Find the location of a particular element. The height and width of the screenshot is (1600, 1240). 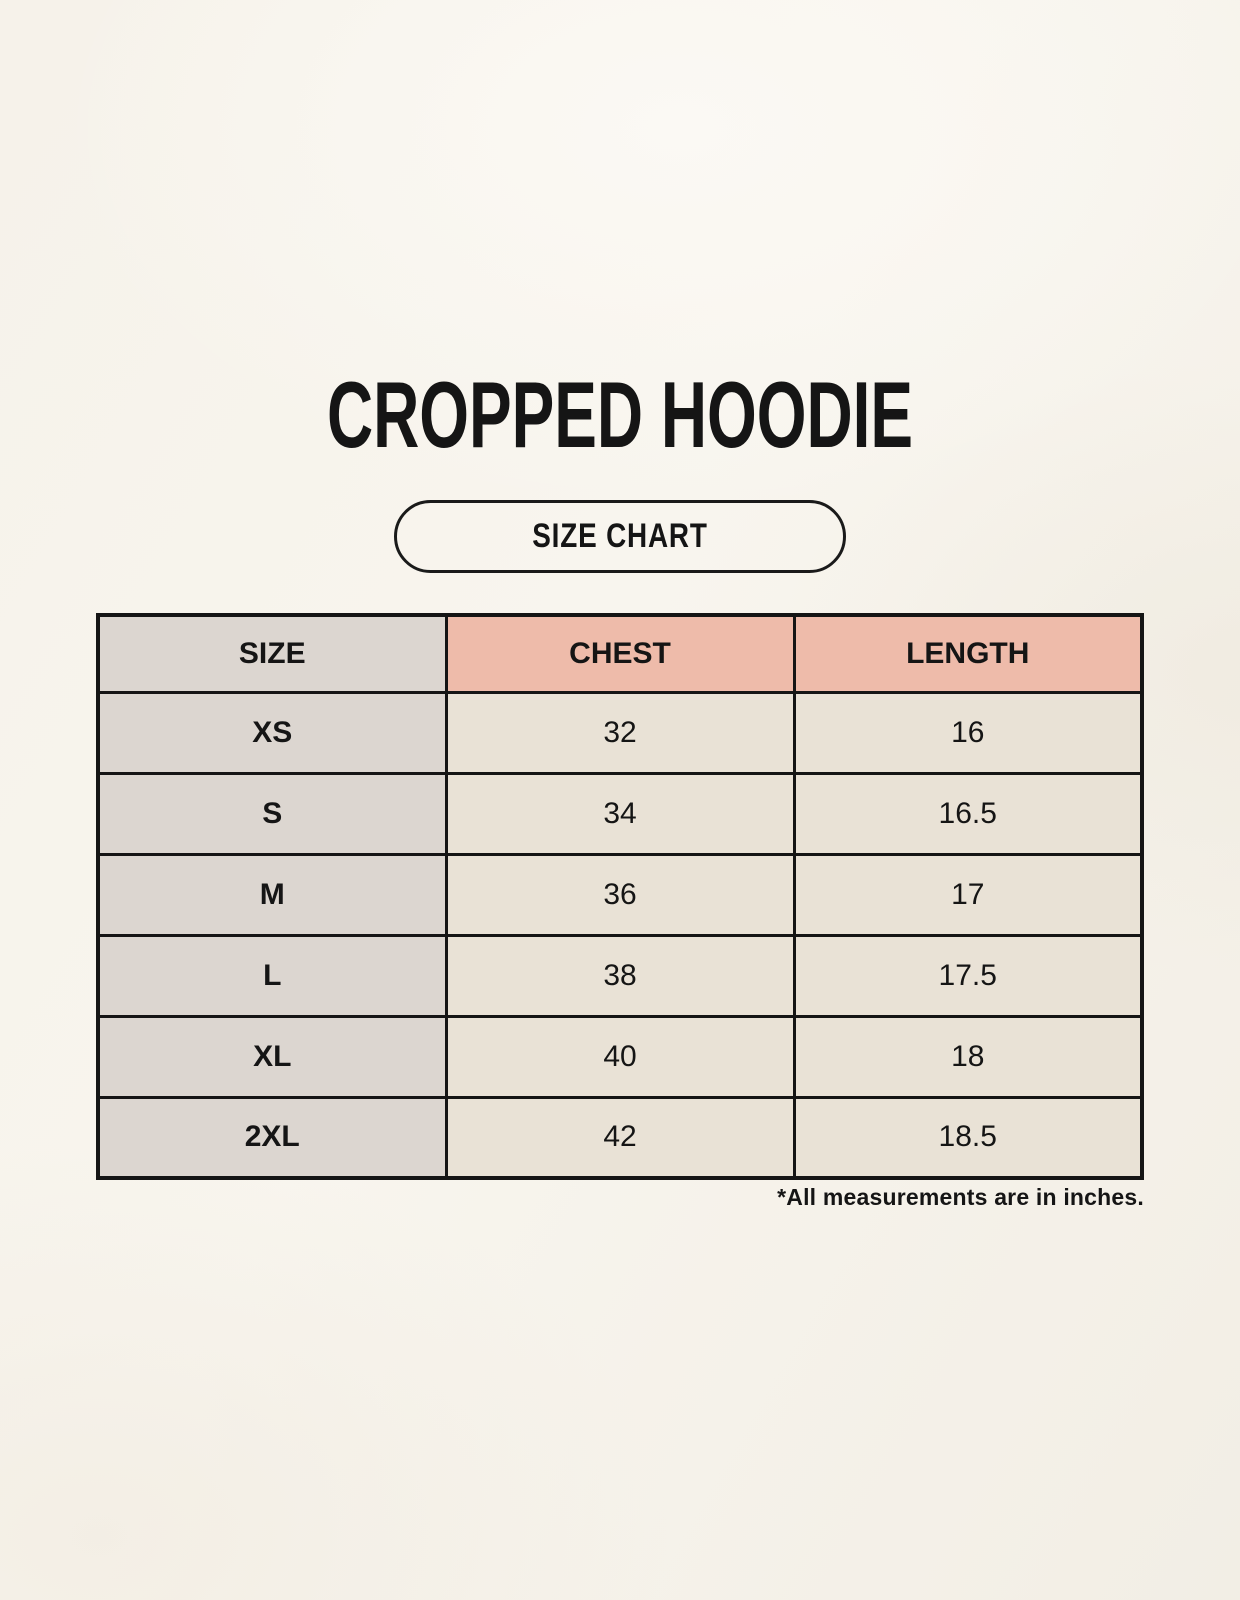

length-value-cell: 16 is located at coordinates (968, 732).